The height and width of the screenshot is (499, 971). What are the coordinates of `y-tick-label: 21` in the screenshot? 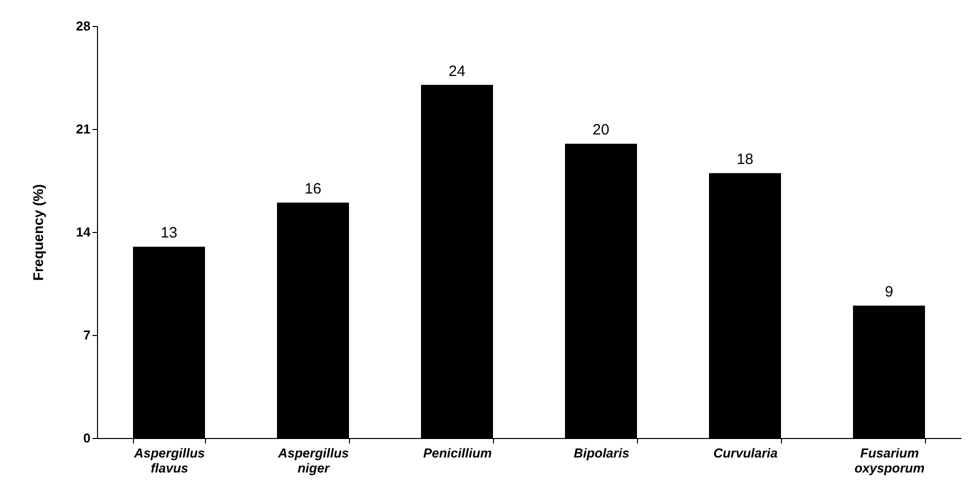 It's located at (83, 129).